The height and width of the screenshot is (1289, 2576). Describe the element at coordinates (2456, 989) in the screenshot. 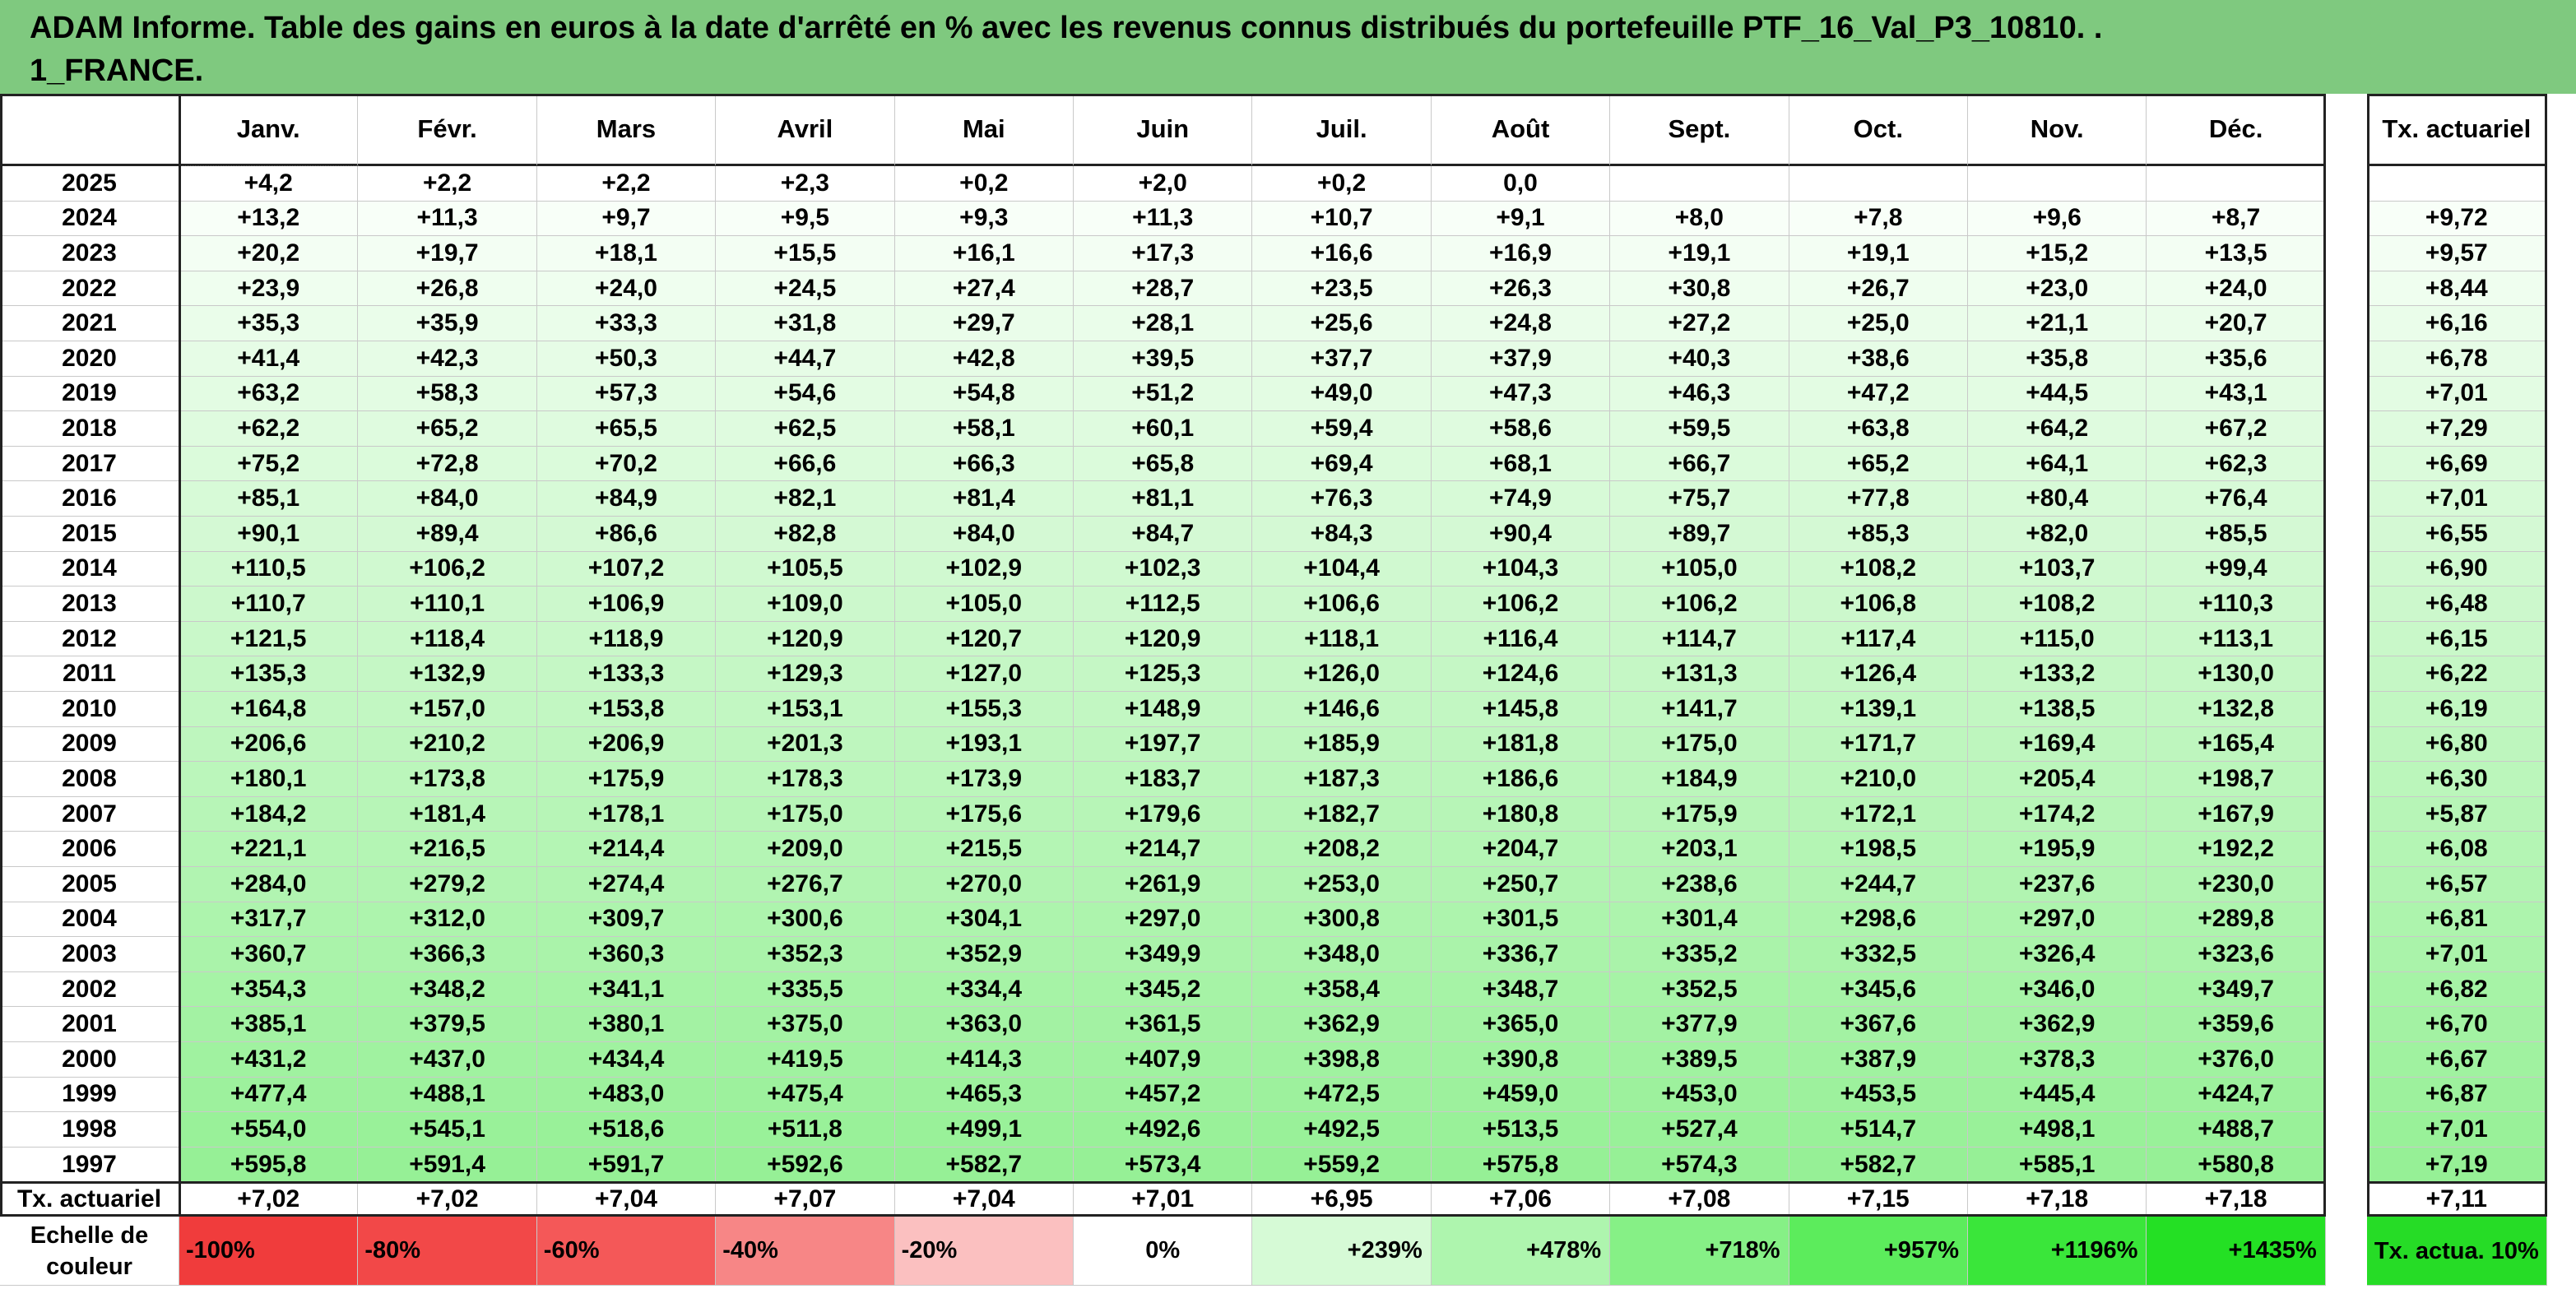

I see `row-actuarial: +6,82` at that location.